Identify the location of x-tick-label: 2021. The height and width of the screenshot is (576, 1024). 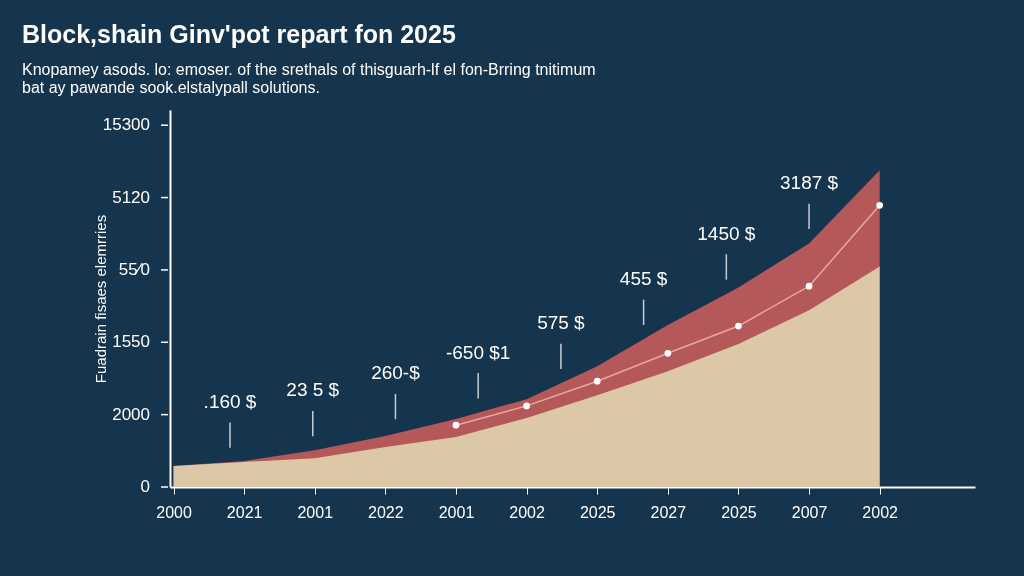
(244, 512).